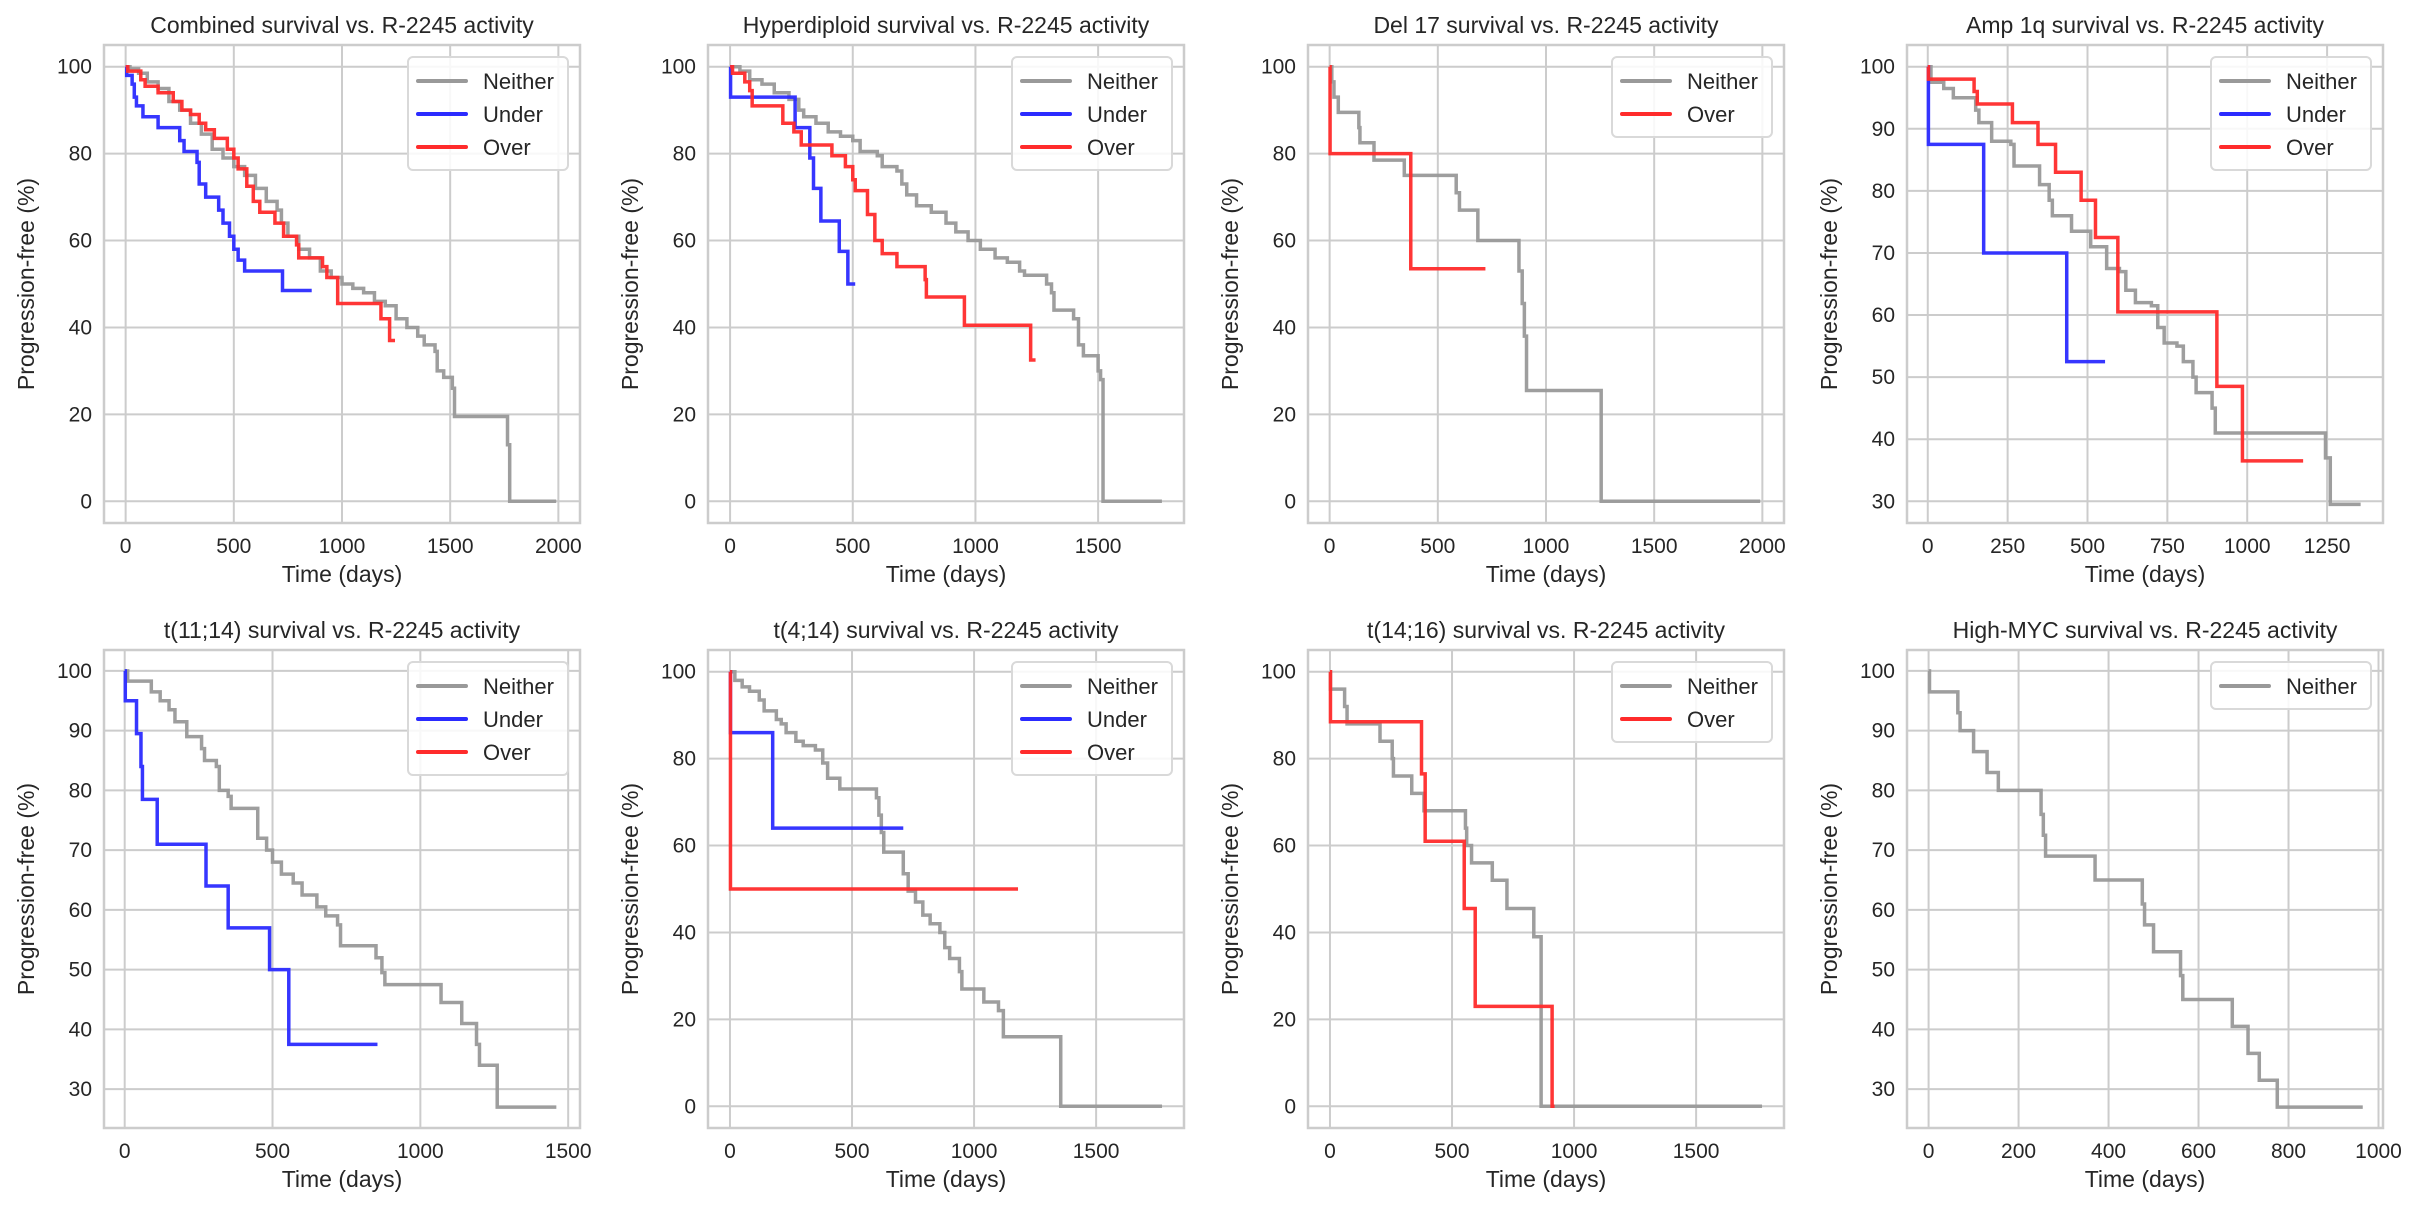 This screenshot has height=1218, width=2418. I want to click on legend: Neither, so click(2291, 685).